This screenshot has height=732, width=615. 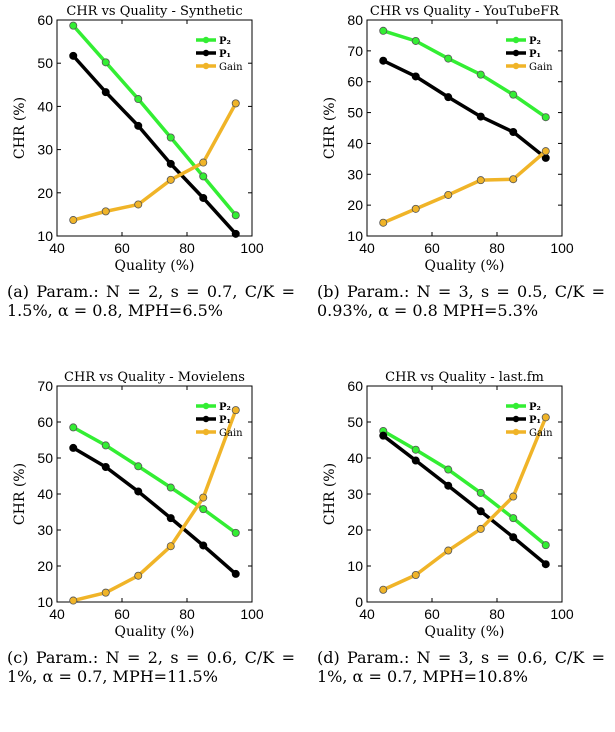 What do you see at coordinates (355, 174) in the screenshot?
I see `chart-1-ytick-label: 30` at bounding box center [355, 174].